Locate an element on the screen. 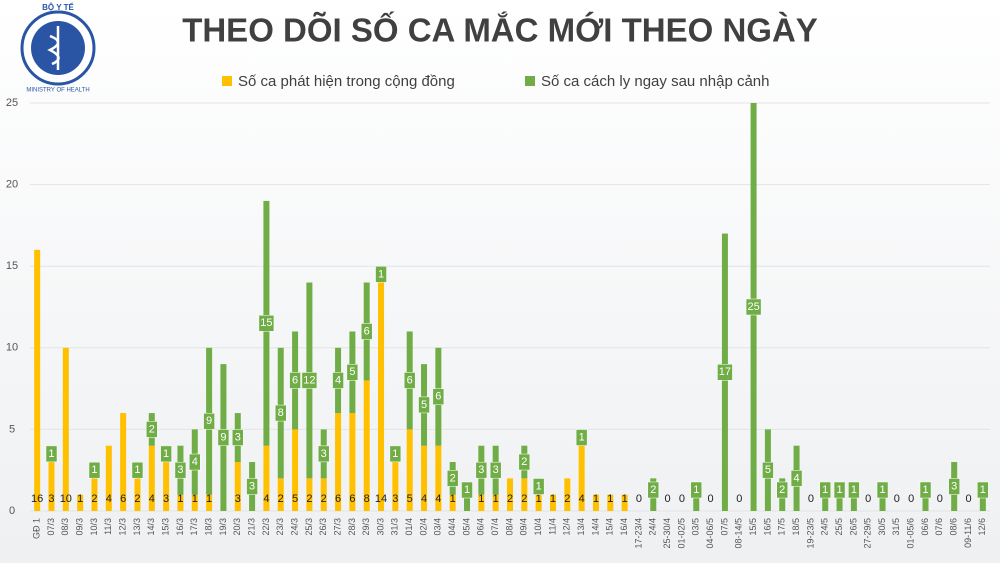 This screenshot has width=1000, height=563. x-tick-label: 01-02/5 is located at coordinates (681, 533).